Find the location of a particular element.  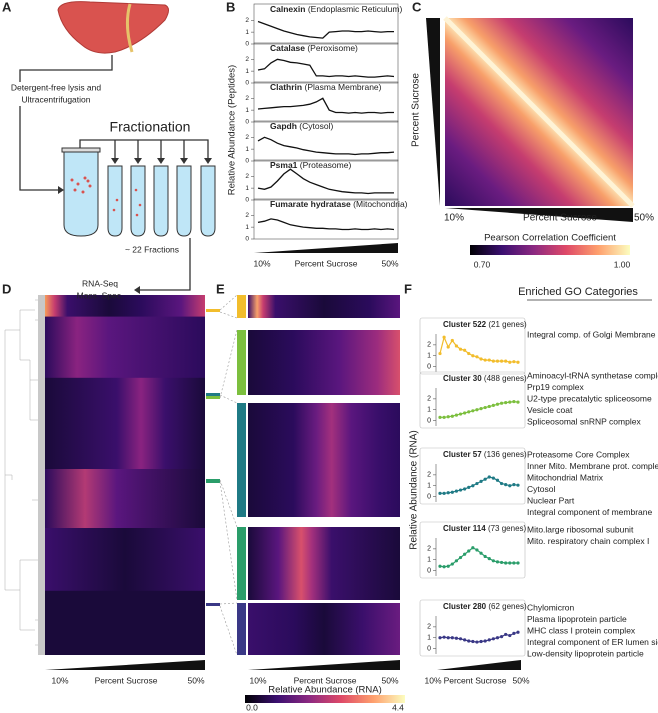

y-axis-label: Relative Abundance (Peptides) is located at coordinates (232, 130).